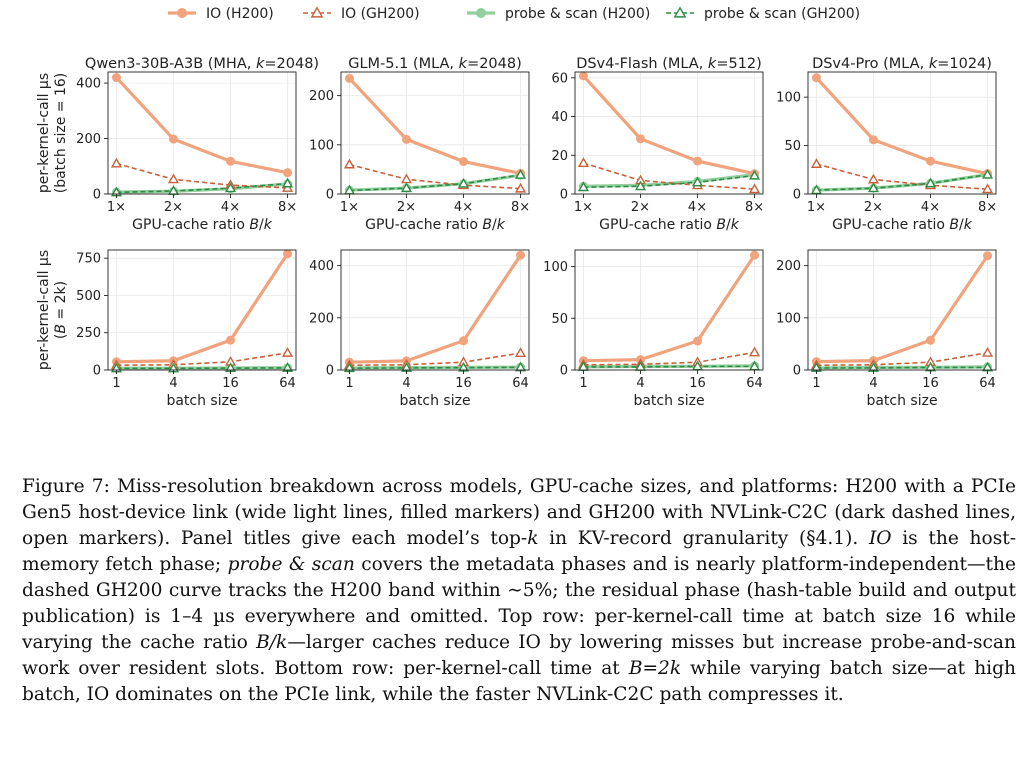 The height and width of the screenshot is (763, 1036). I want to click on chart-panel: 0 250 500 750 1 4 16 64 batch size, so click(186, 329).